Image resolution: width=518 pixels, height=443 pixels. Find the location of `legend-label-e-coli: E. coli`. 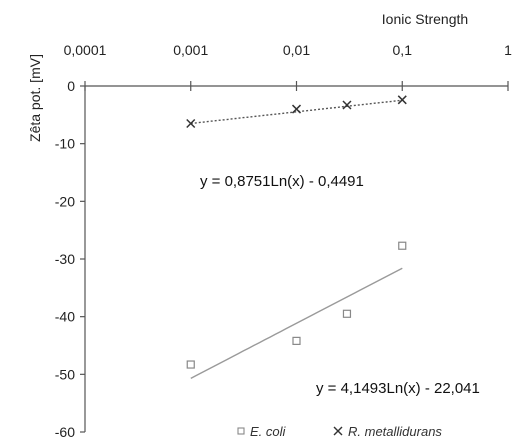

legend-label-e-coli: E. coli is located at coordinates (268, 431).